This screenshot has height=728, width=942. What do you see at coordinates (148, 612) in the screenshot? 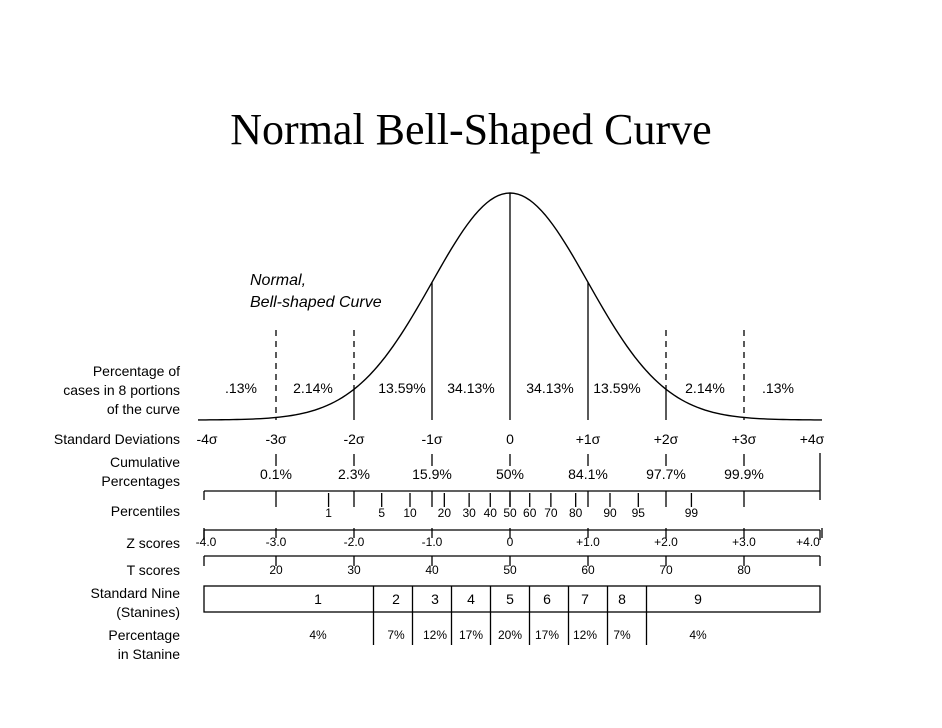
I see `row-label-stanines: (Stanines)` at bounding box center [148, 612].